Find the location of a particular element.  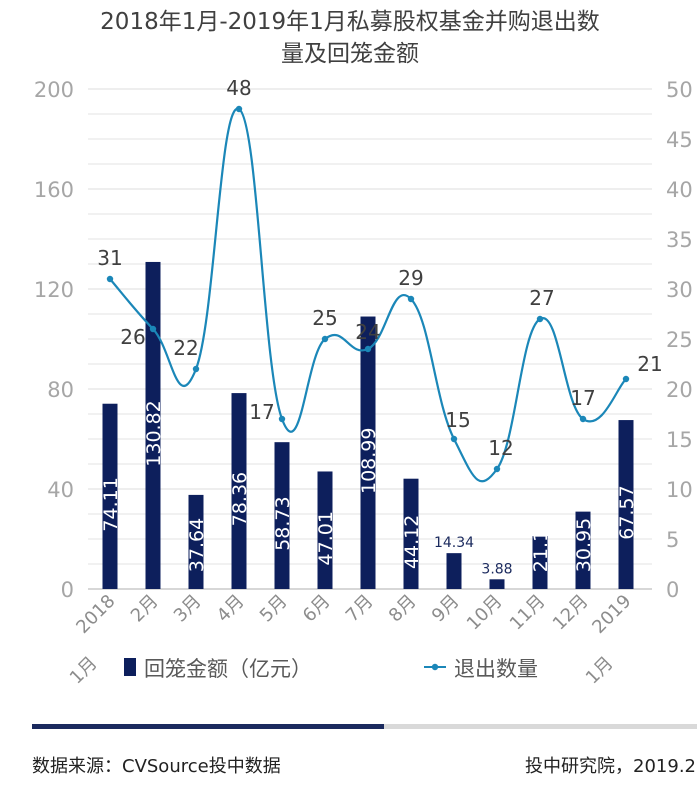

line-data-label: 21 is located at coordinates (649, 364).